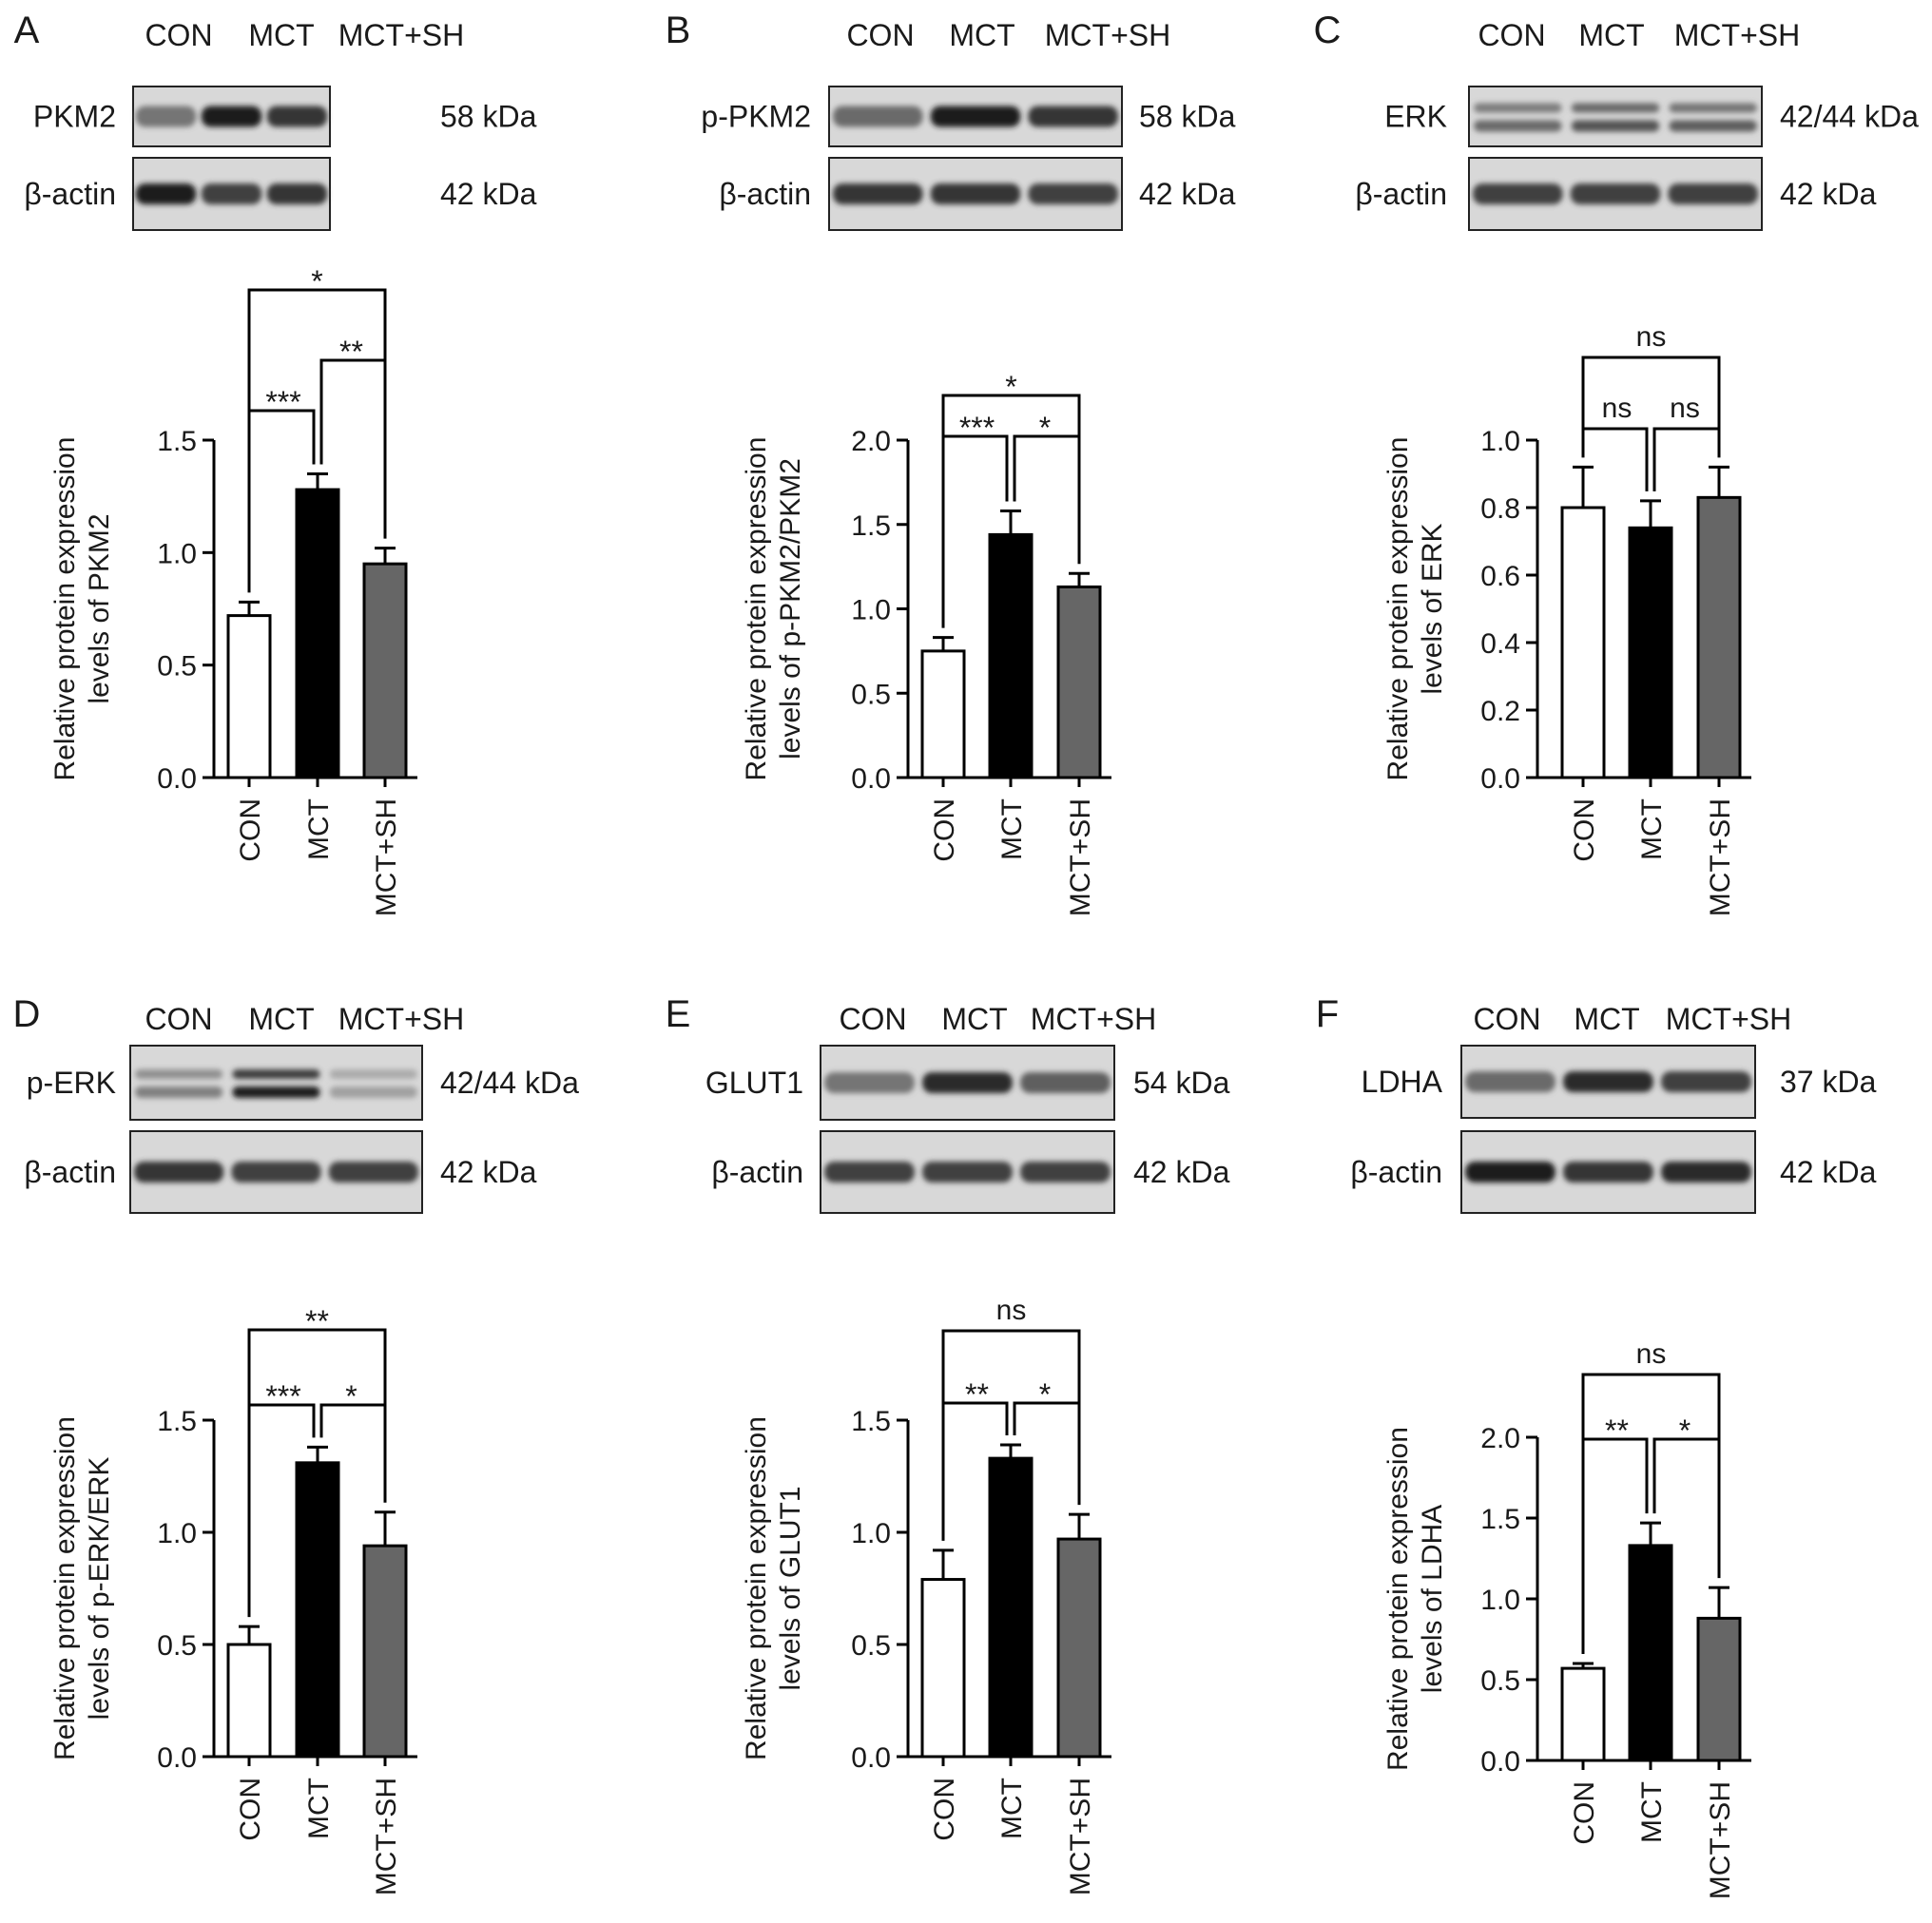  What do you see at coordinates (756, 117) in the screenshot?
I see `blot-protein-label: p-PKM2` at bounding box center [756, 117].